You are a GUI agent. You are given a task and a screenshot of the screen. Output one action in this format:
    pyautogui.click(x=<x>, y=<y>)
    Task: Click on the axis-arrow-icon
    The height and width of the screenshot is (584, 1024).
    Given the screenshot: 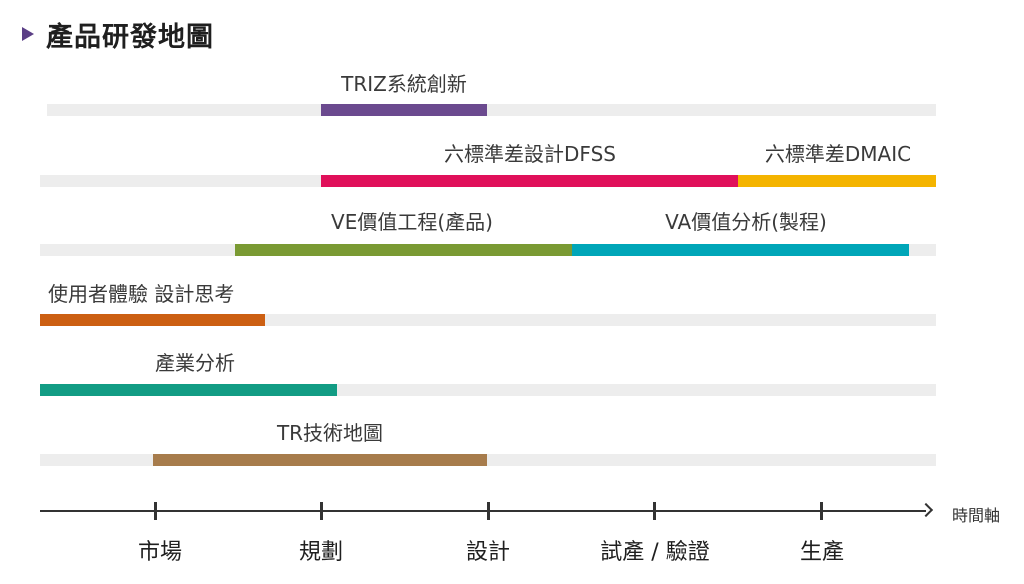 What is the action you would take?
    pyautogui.click(x=926, y=510)
    